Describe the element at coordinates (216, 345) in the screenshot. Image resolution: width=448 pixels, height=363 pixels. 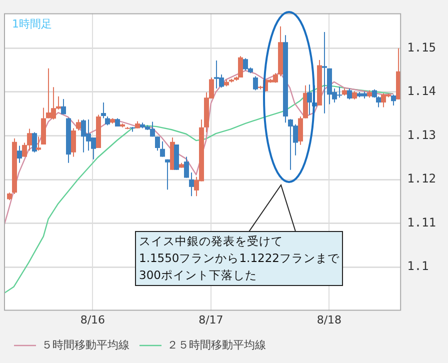
I see `legend-label: ２５時間移動平均線` at that location.